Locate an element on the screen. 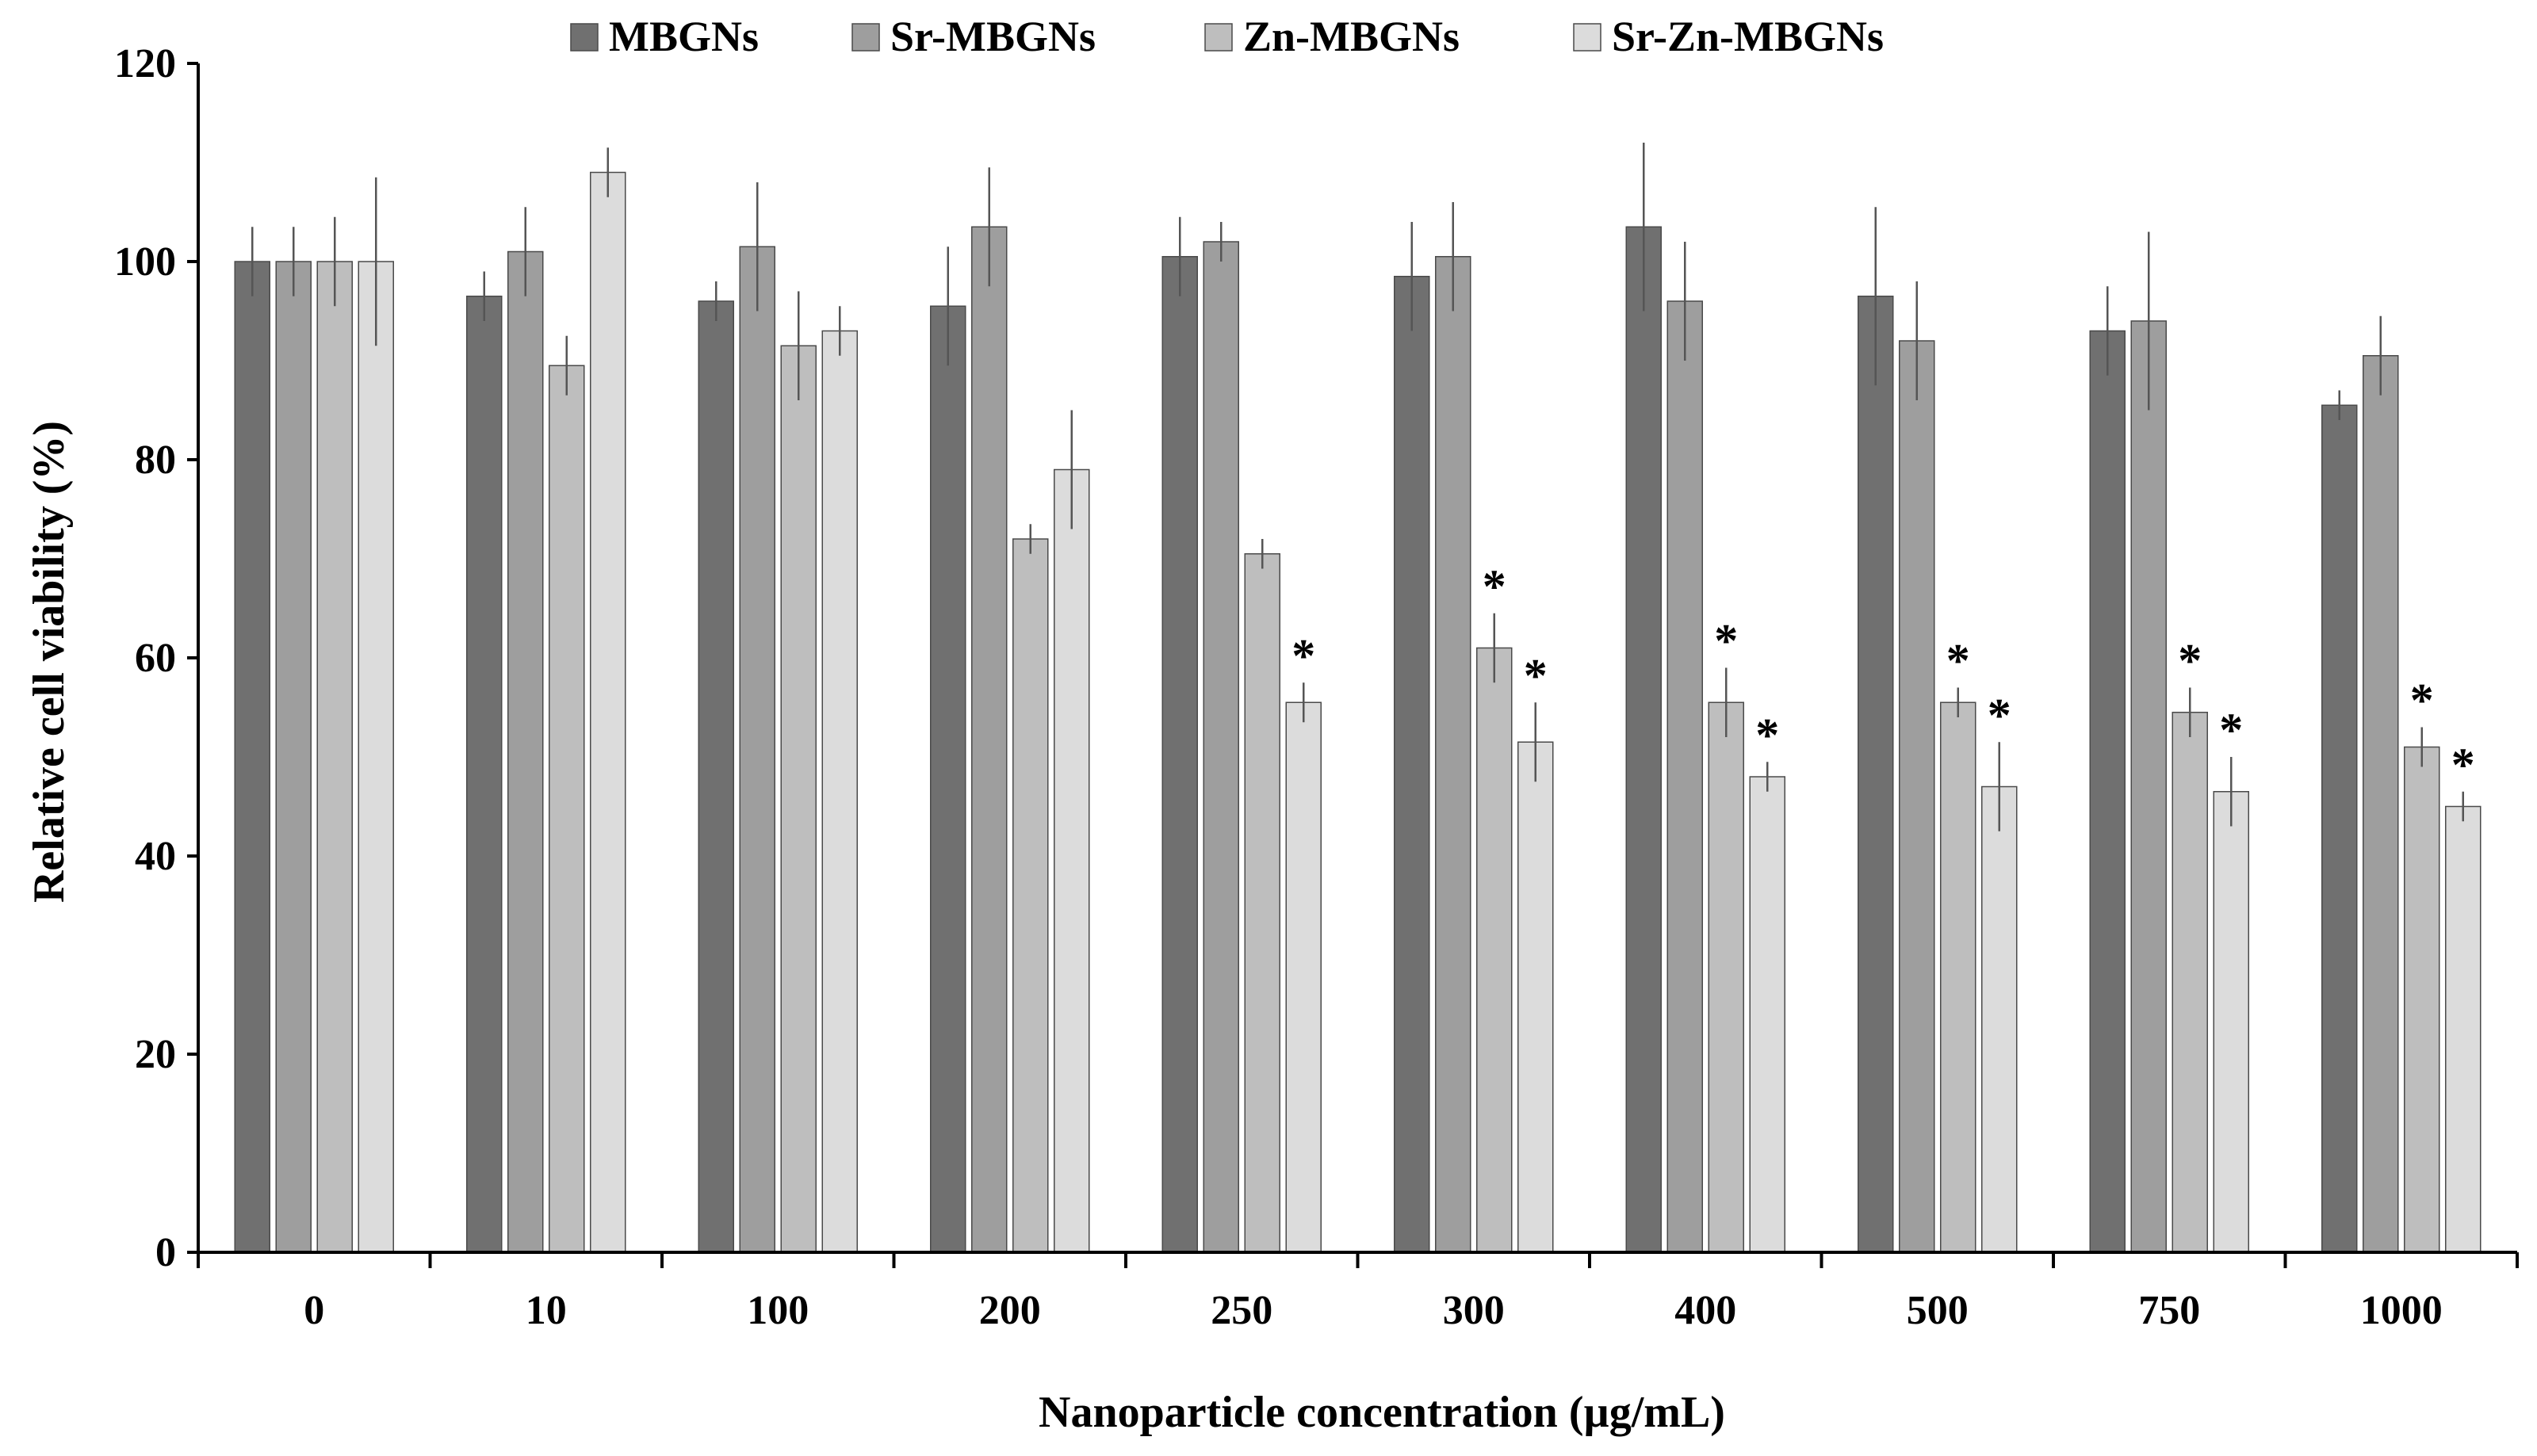 This screenshot has width=2537, height=1456. y-tick-label: 40 is located at coordinates (155, 856).